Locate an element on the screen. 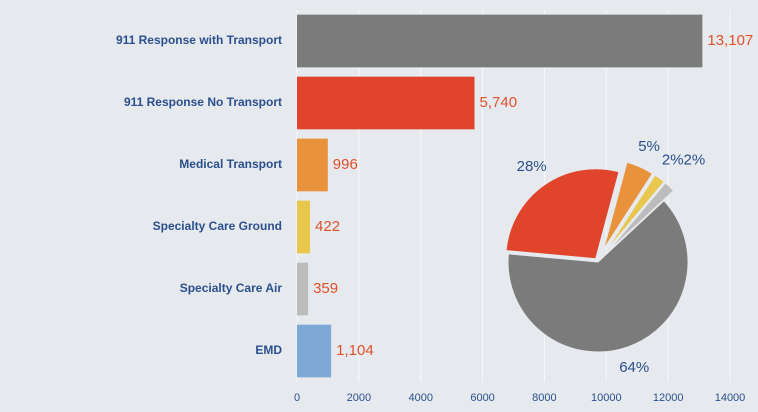 This screenshot has width=758, height=412. x-tick-label: 10000 is located at coordinates (606, 398).